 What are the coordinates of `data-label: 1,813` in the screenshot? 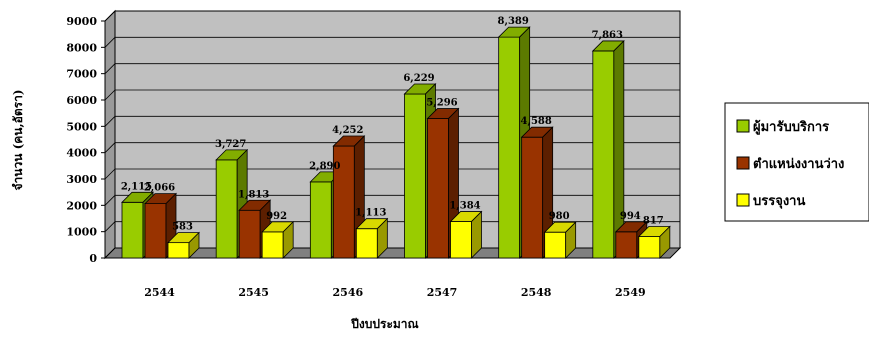 It's located at (253, 194).